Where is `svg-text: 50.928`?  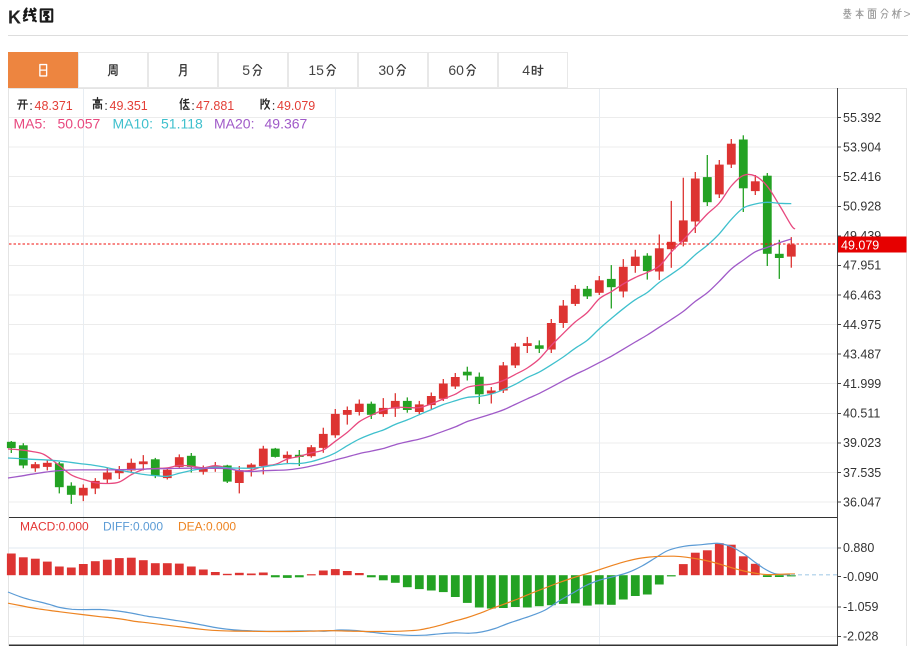
svg-text: 50.928 is located at coordinates (862, 207).